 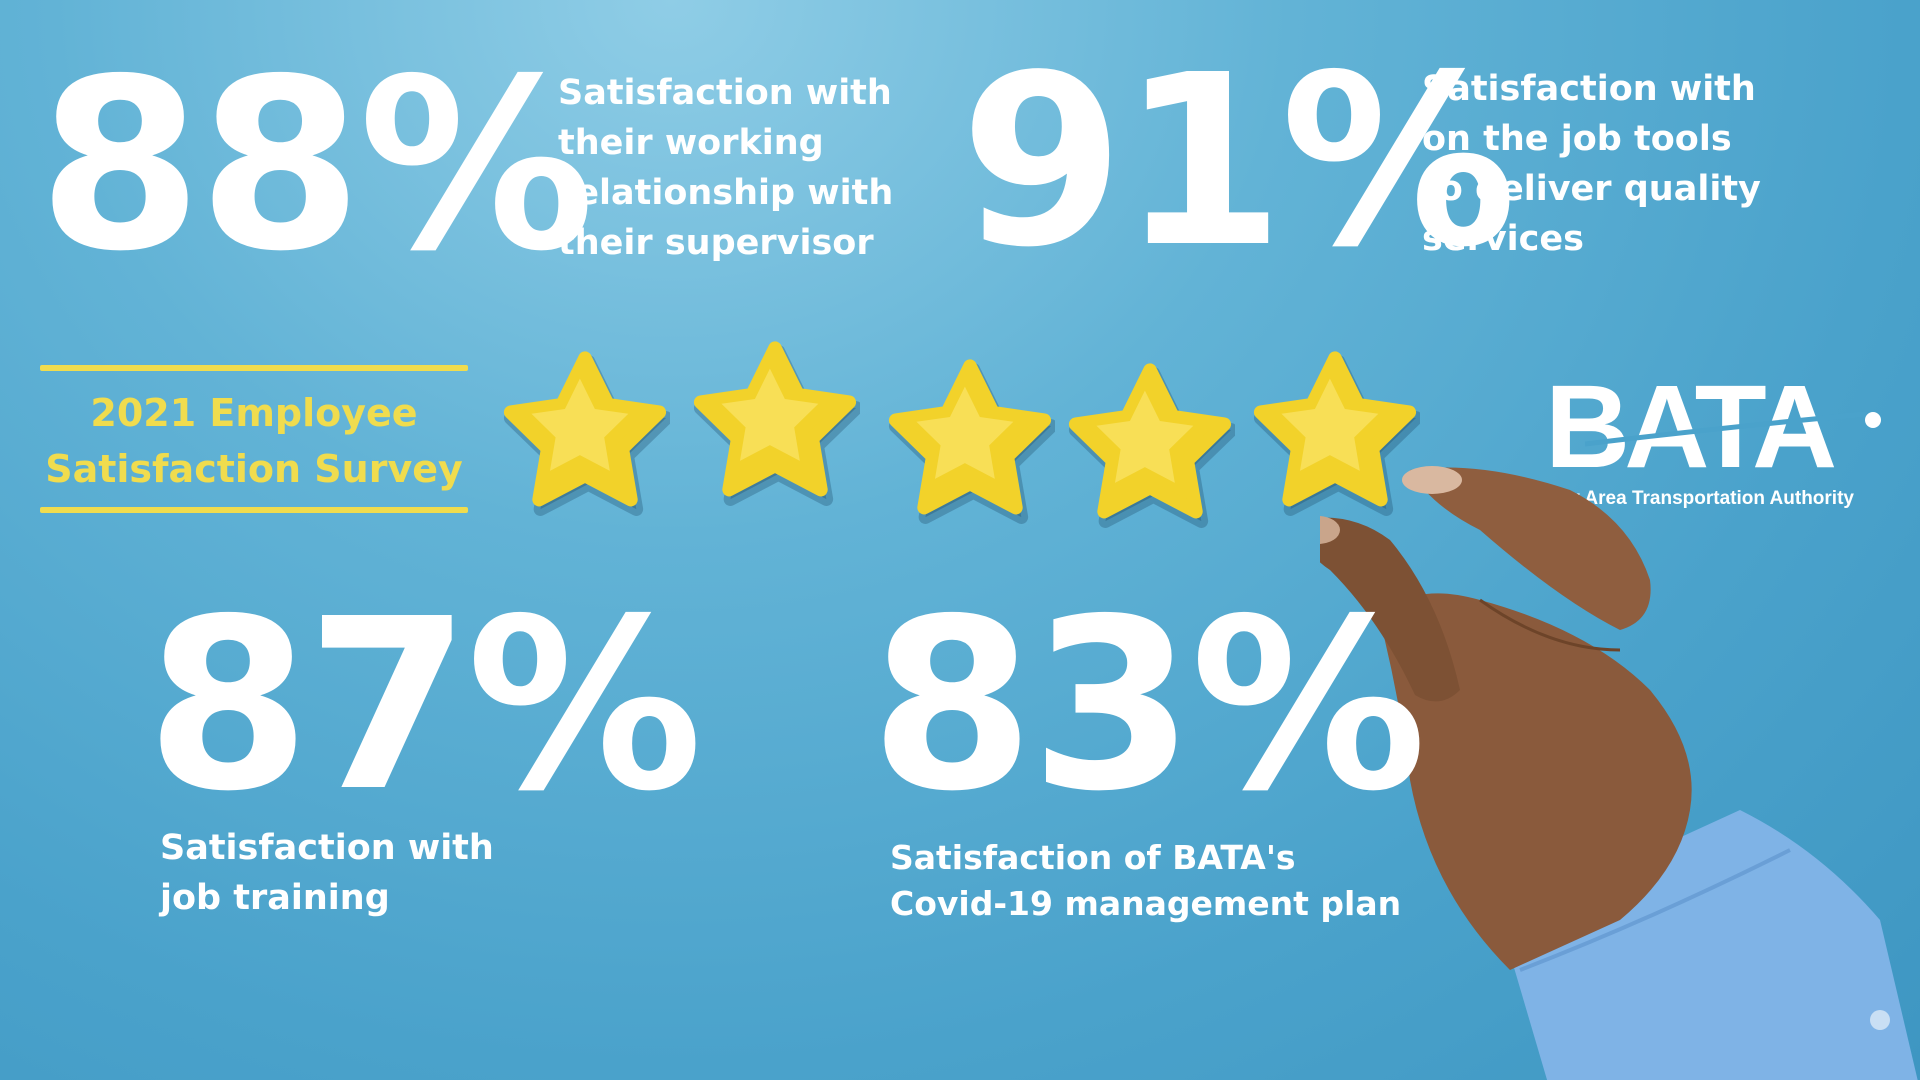 I want to click on title-rule-top, so click(x=254, y=368).